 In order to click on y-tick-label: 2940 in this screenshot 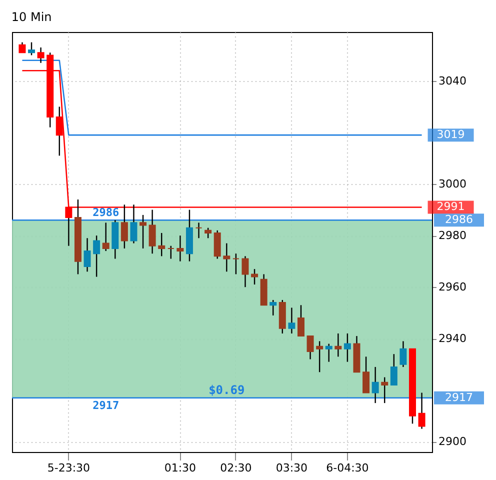, I will do `click(452, 339)`.